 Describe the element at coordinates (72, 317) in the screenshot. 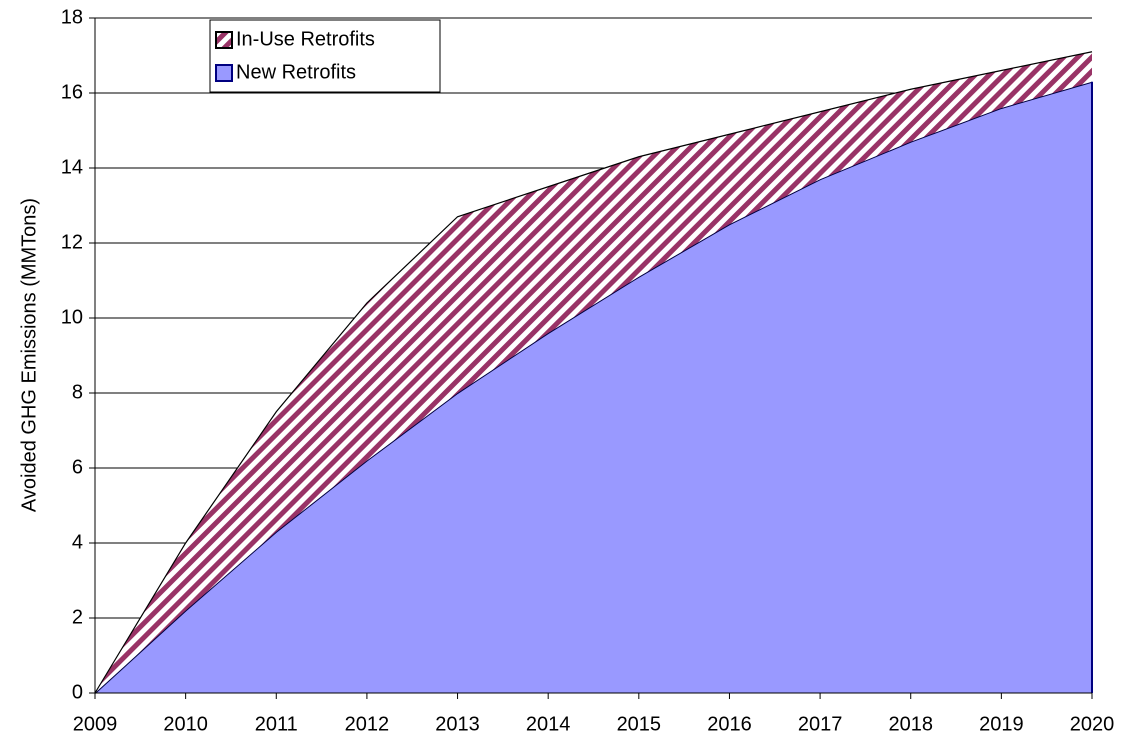

I see `y-tick-label: 10` at that location.